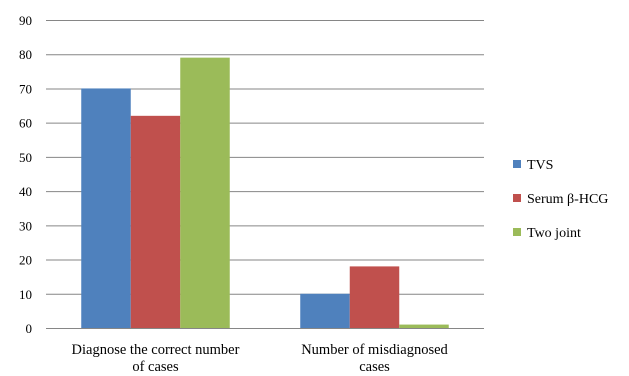  I want to click on y-tick-label: 0, so click(29, 328).